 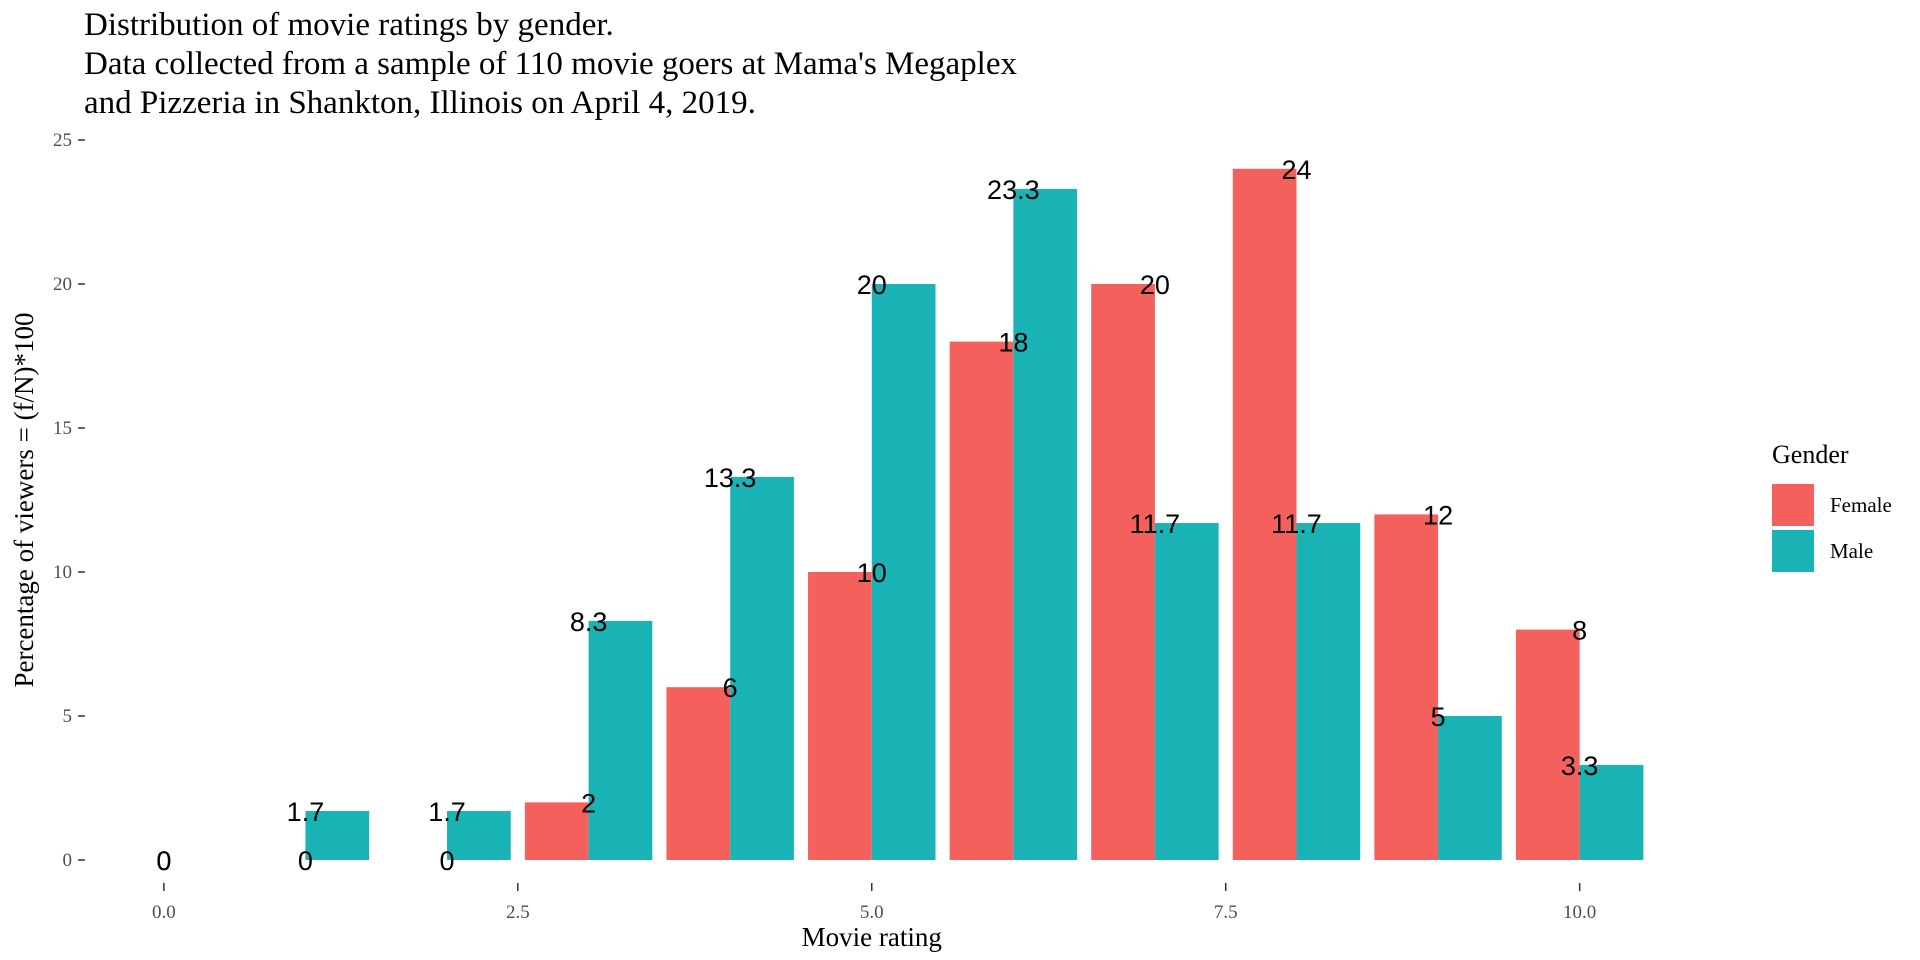 I want to click on data-label-female-10: 8, so click(x=1579, y=631).